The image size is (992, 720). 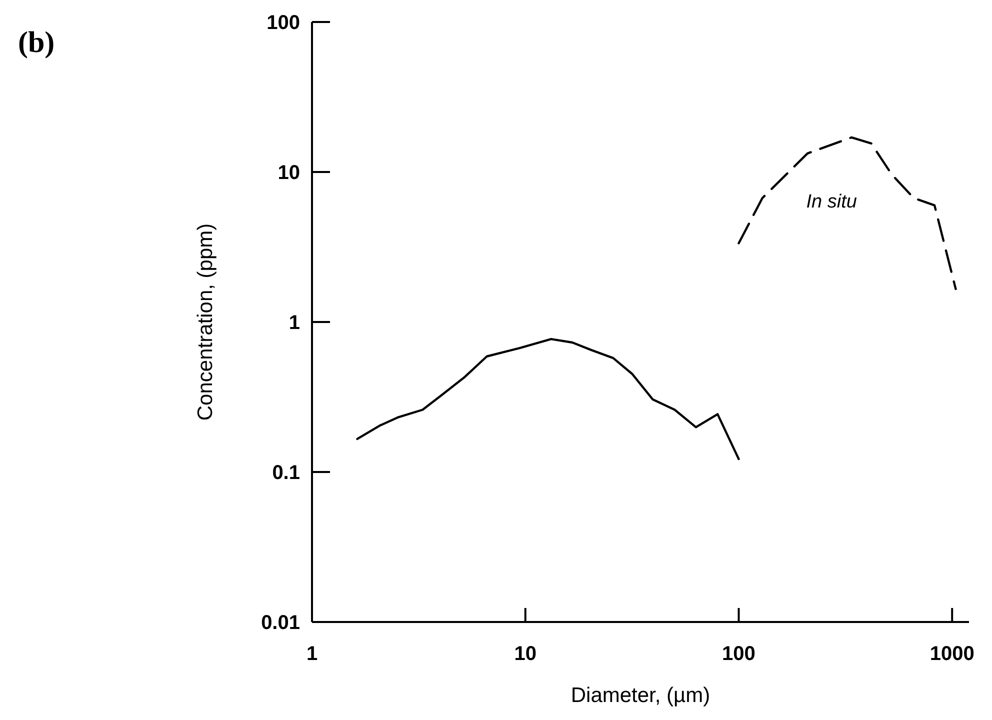 What do you see at coordinates (289, 173) in the screenshot?
I see `y-tick-label: 10` at bounding box center [289, 173].